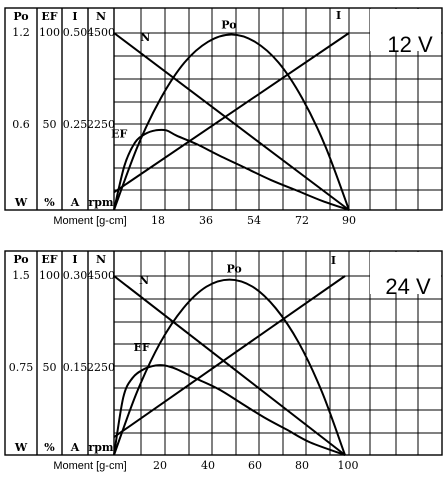 Image resolution: width=446 pixels, height=479 pixels. What do you see at coordinates (302, 465) in the screenshot?
I see `x-tick-label: 80` at bounding box center [302, 465].